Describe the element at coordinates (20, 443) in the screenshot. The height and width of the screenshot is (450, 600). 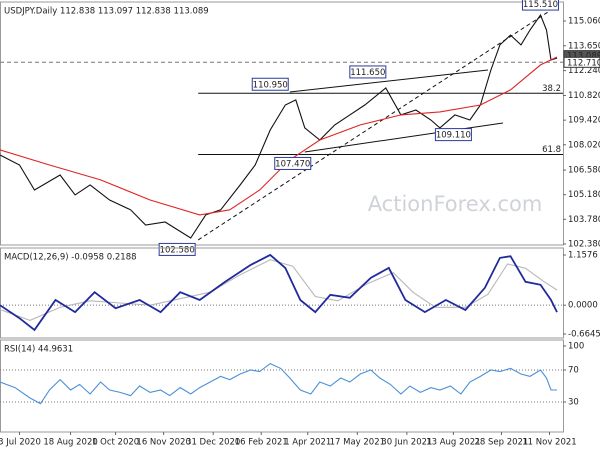
I see `x-tick-label: 3 Jul 2020` at that location.